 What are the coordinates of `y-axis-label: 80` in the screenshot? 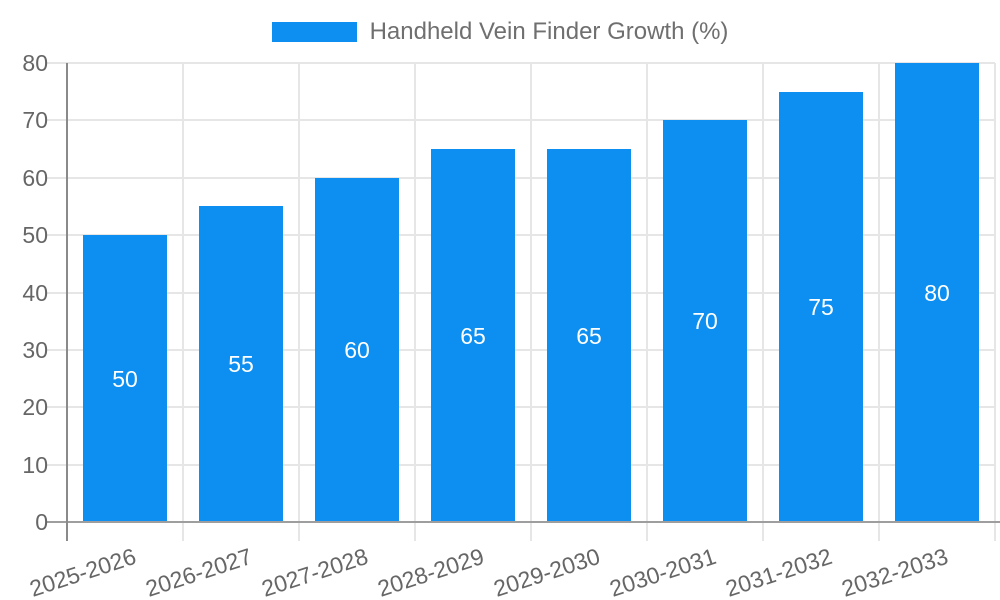 It's located at (35, 63).